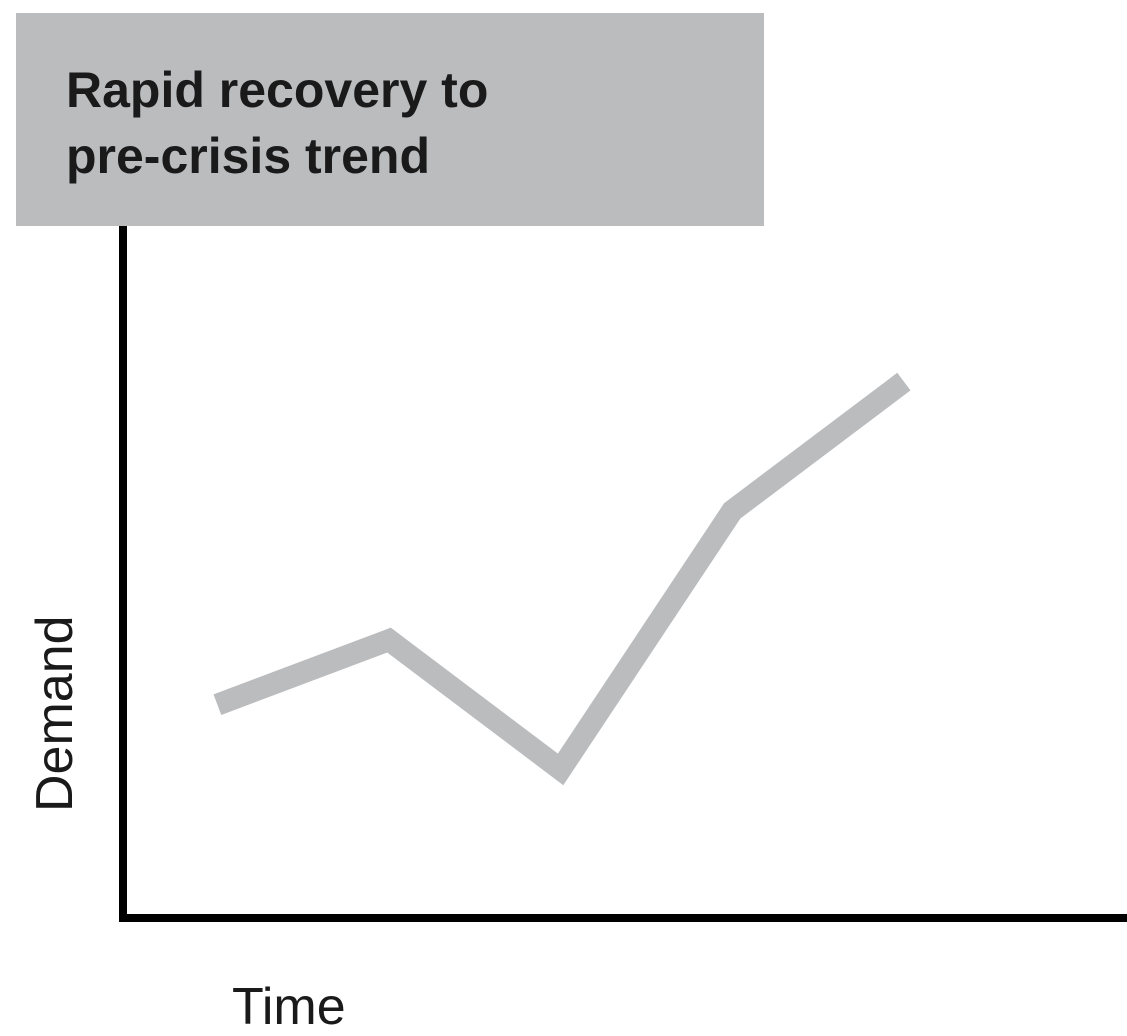 Image resolution: width=1127 pixels, height=1036 pixels. Describe the element at coordinates (289, 1007) in the screenshot. I see `x-axis-label: Time` at that location.